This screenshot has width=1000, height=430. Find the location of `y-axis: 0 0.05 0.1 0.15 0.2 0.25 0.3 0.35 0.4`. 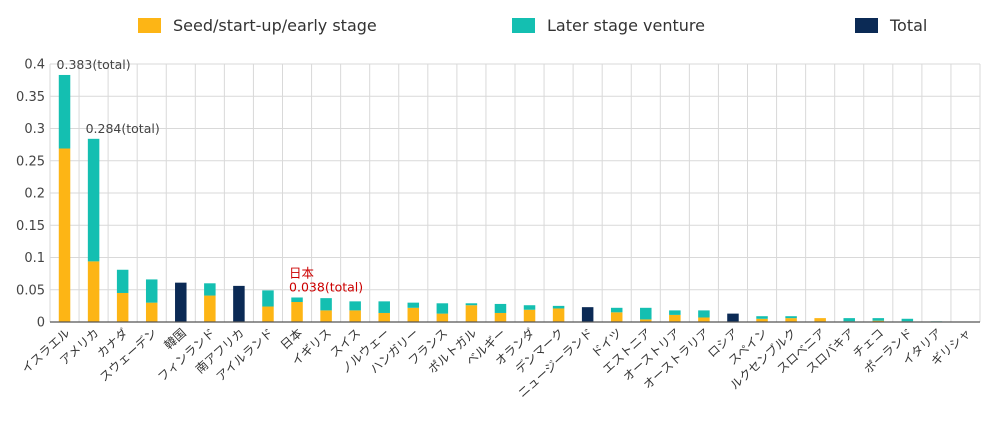

y-axis: 0 0.05 0.1 0.15 0.2 0.25 0.3 0.35 0.4 is located at coordinates (30, 194).